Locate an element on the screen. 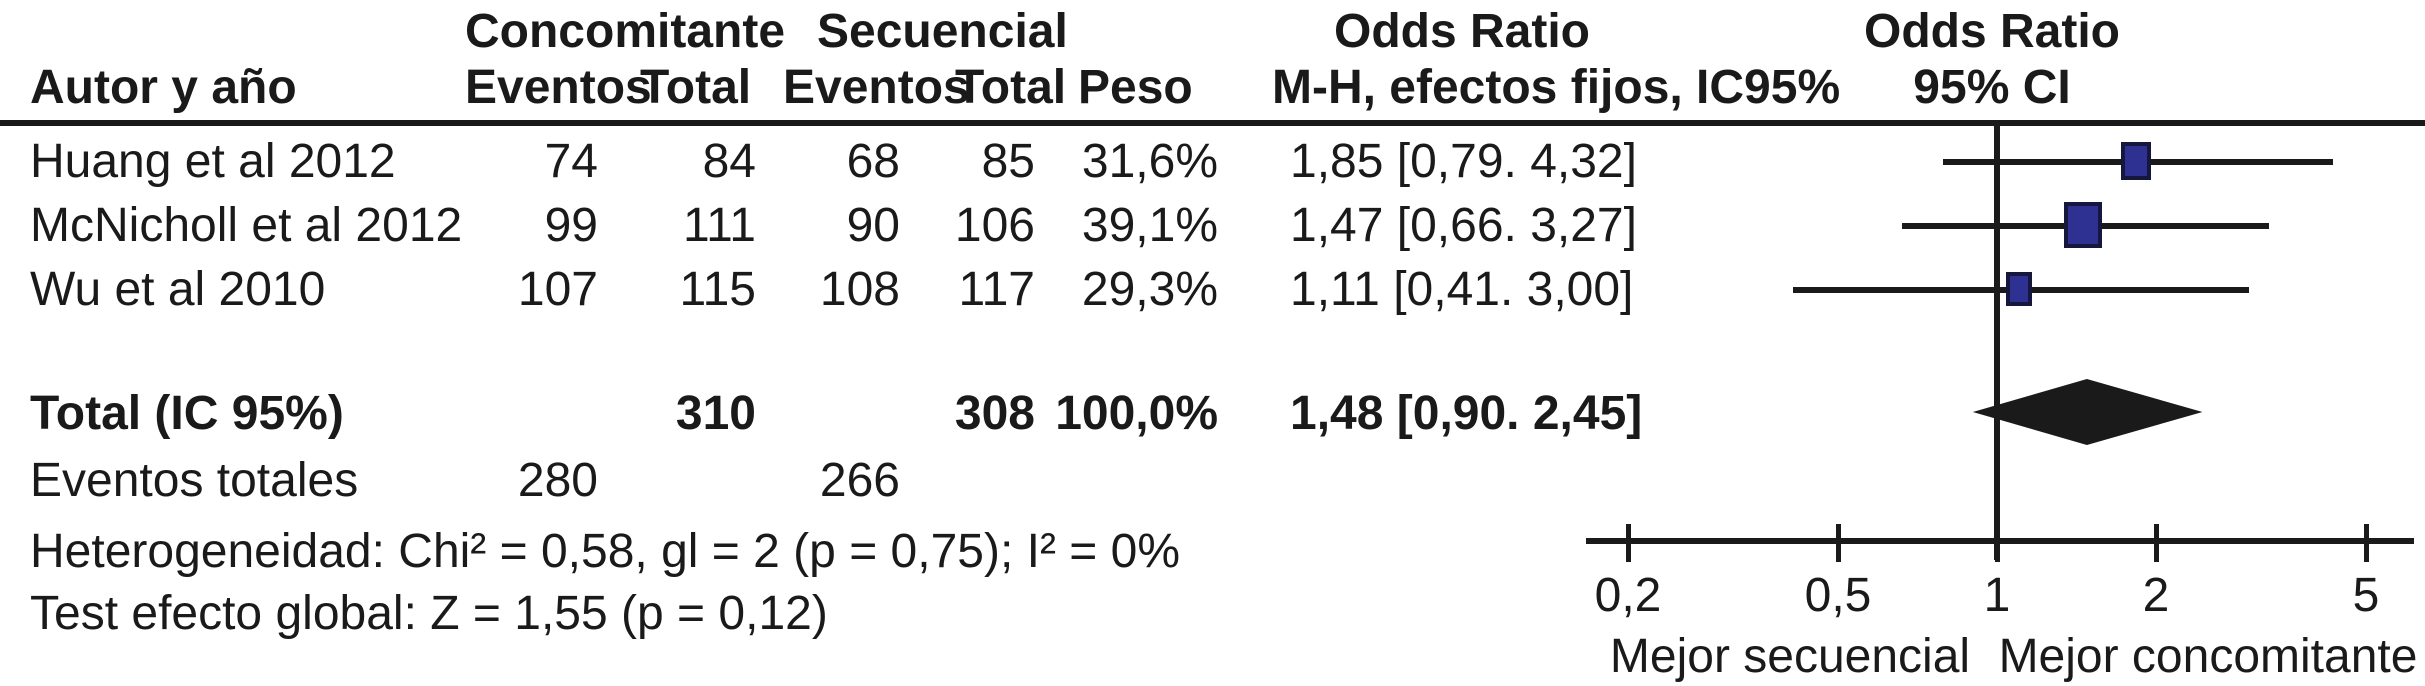  col-group-concomitante: Concomitante is located at coordinates (625, 31).